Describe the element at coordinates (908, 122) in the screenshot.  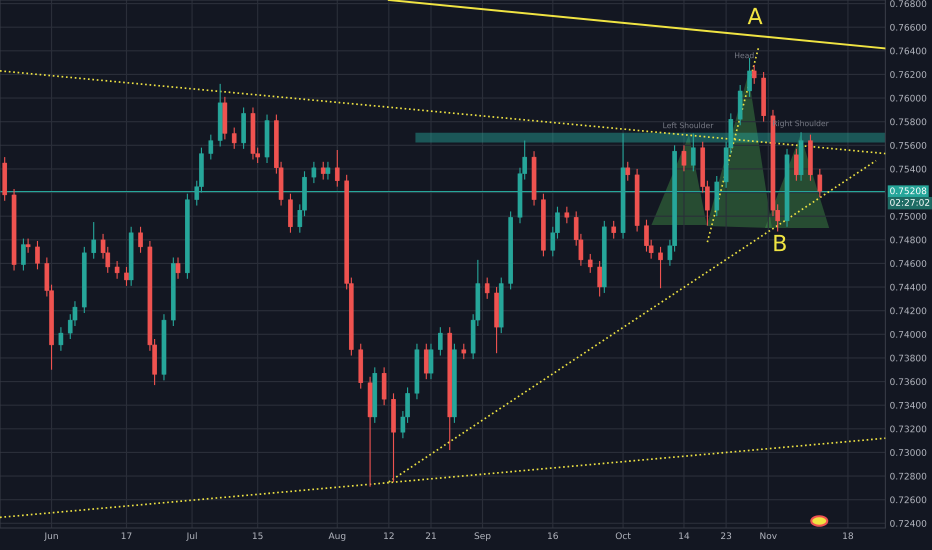
I see `y-tick-label: 0.75800` at that location.